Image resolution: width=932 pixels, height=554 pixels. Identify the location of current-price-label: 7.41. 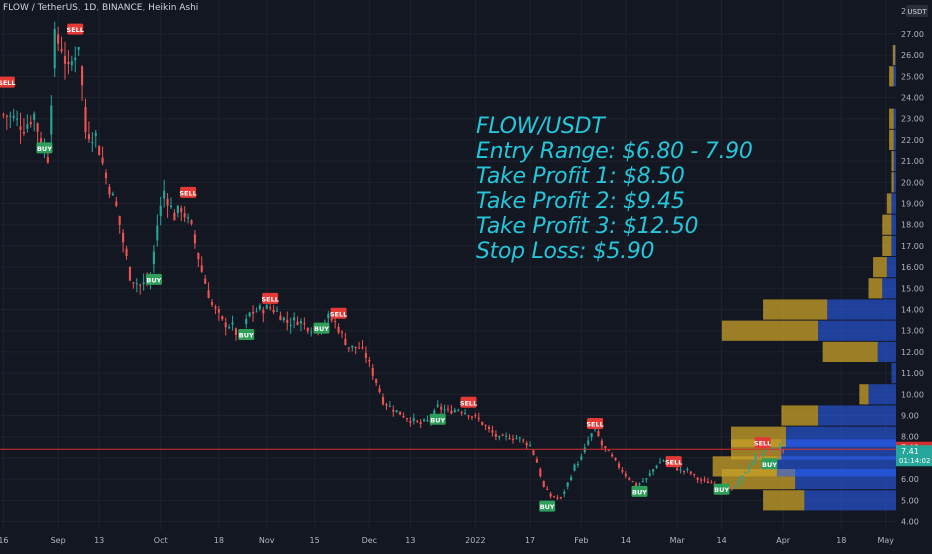
(910, 451).